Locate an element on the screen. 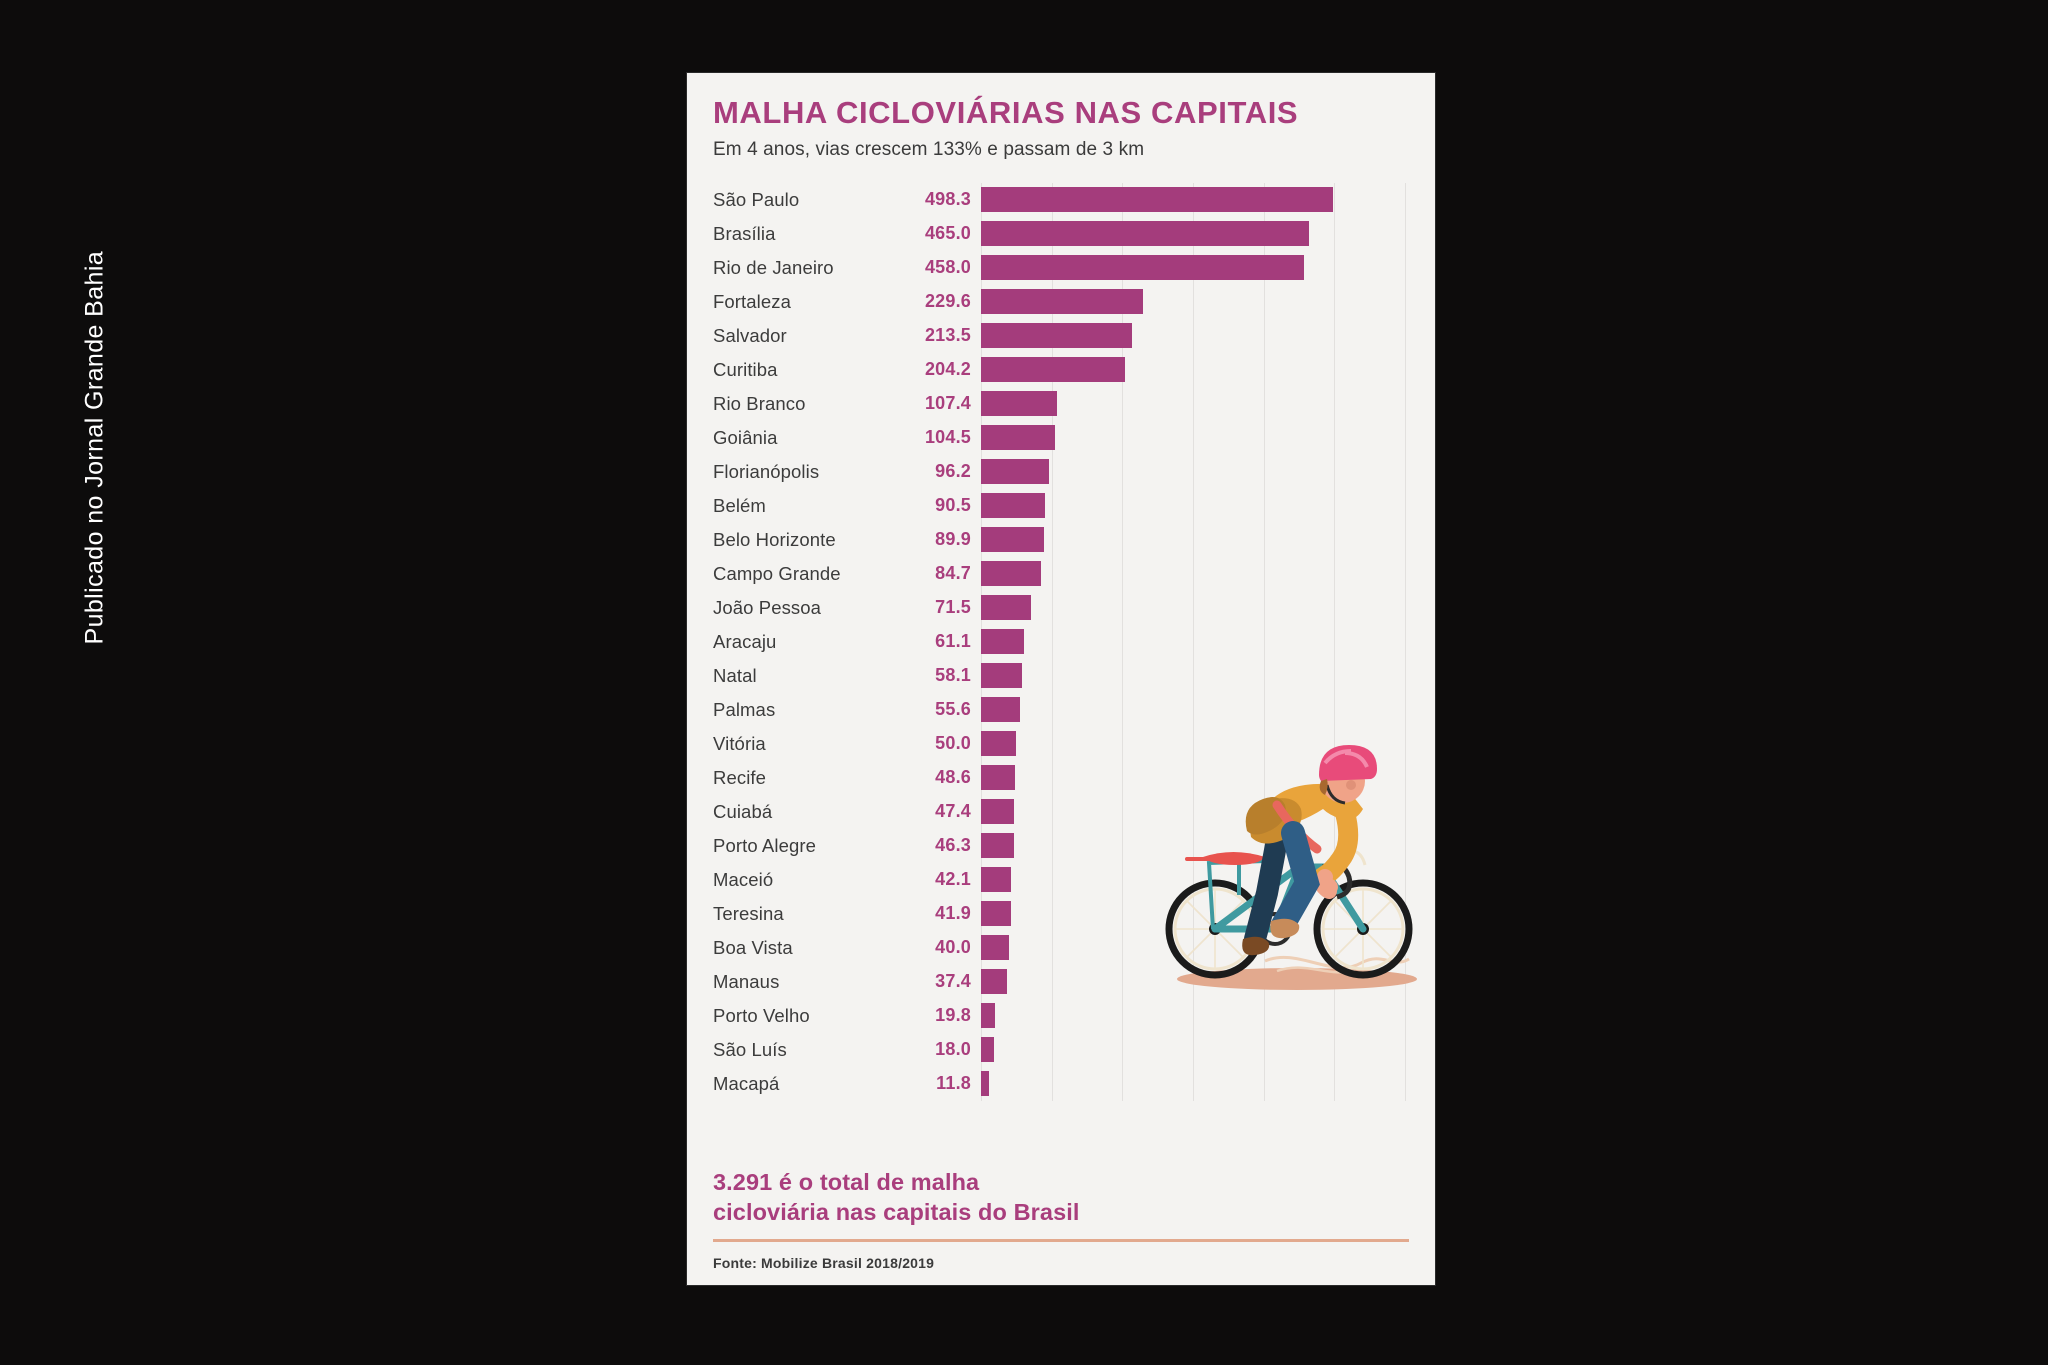 This screenshot has width=2048, height=1365. chart-row-label: Curitiba is located at coordinates (745, 369).